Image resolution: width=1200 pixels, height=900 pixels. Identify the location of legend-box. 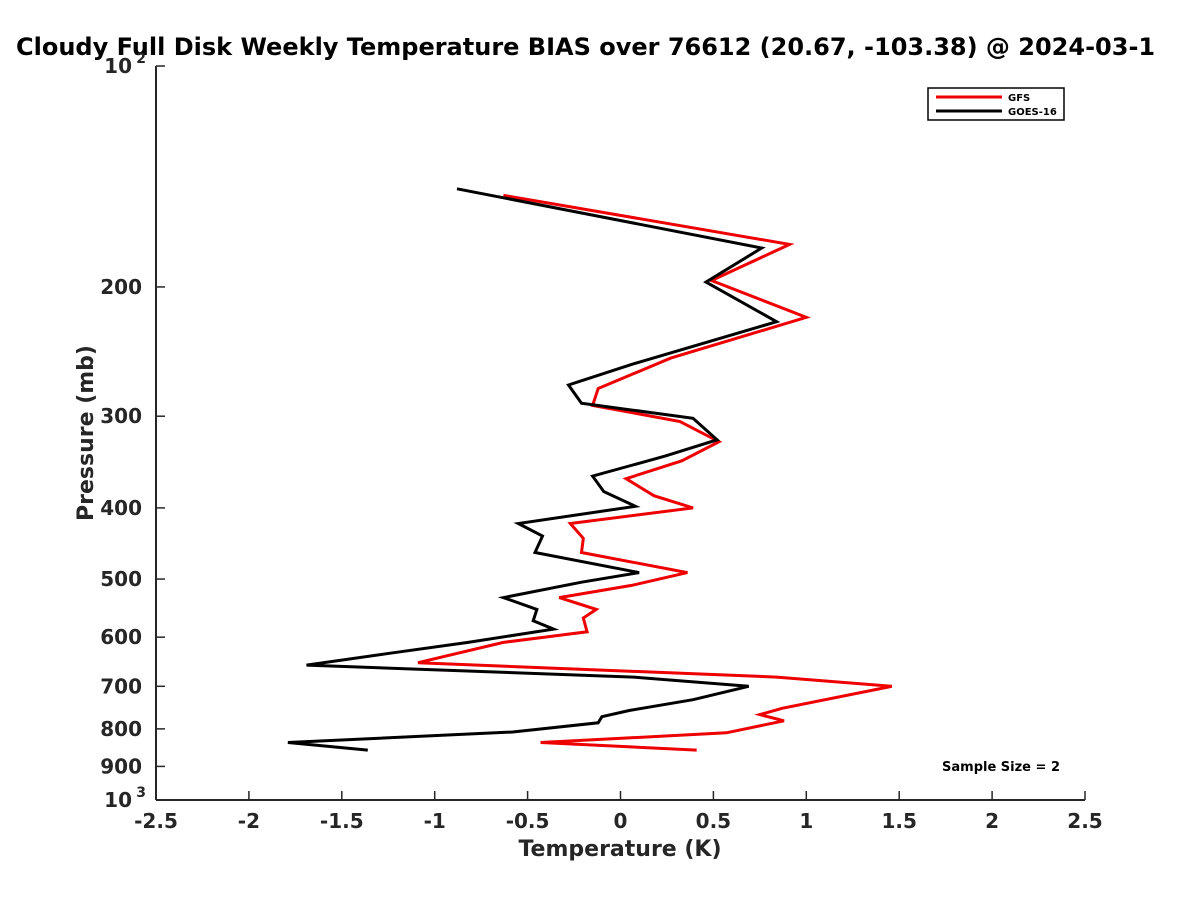
(996, 104).